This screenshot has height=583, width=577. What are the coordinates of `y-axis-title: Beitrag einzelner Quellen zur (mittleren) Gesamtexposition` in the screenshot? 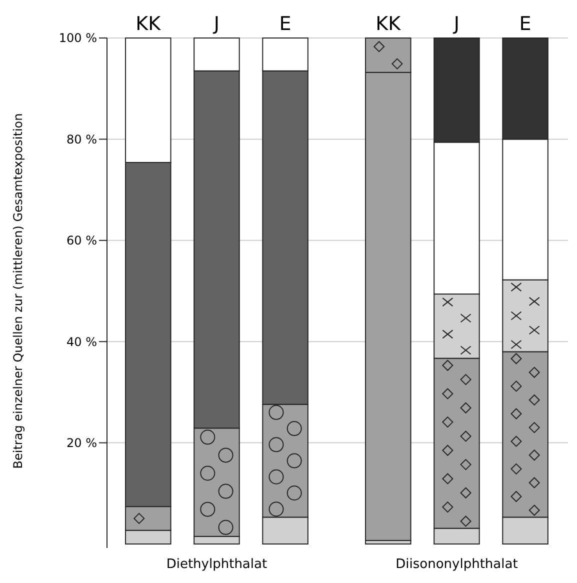 It's located at (18, 291).